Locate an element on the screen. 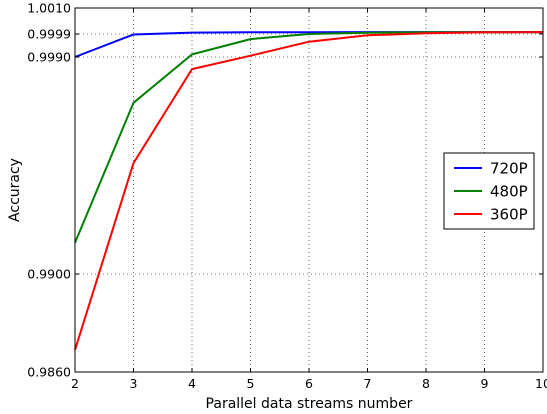  y-tick-label: 0.9990 is located at coordinates (49, 57).